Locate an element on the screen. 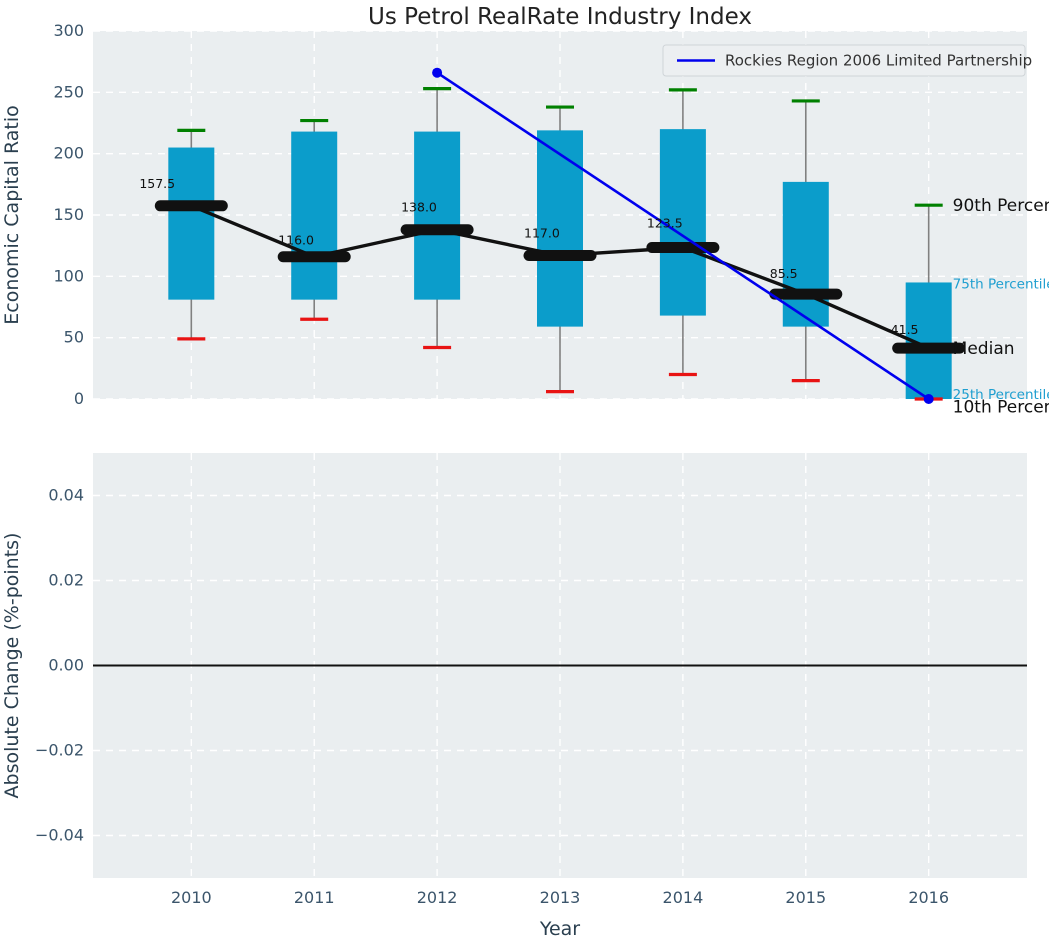 The image size is (1049, 942). y-tick-label-top: 50 is located at coordinates (74, 337).